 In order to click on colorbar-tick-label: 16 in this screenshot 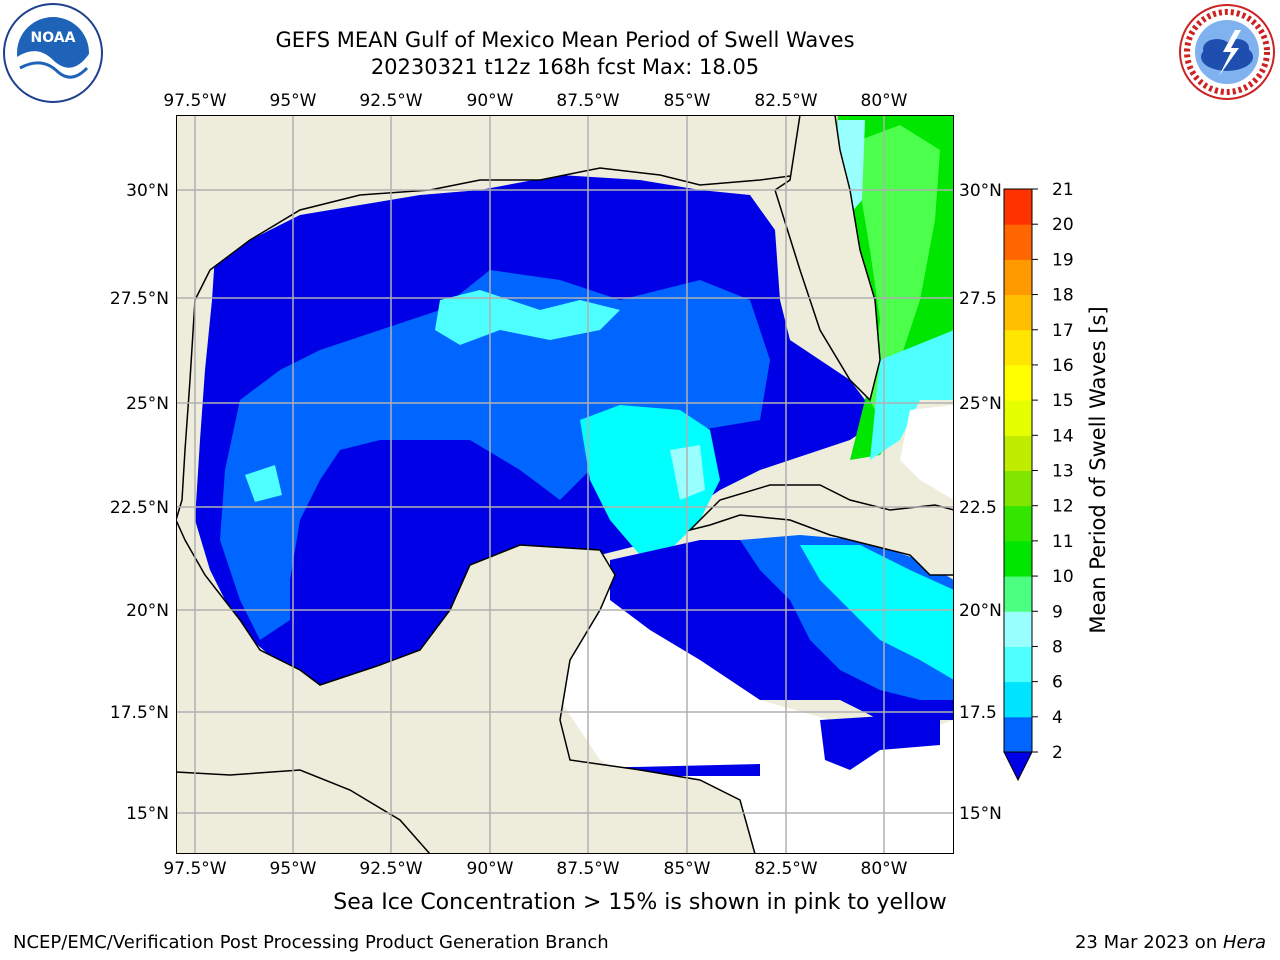, I will do `click(1063, 366)`.